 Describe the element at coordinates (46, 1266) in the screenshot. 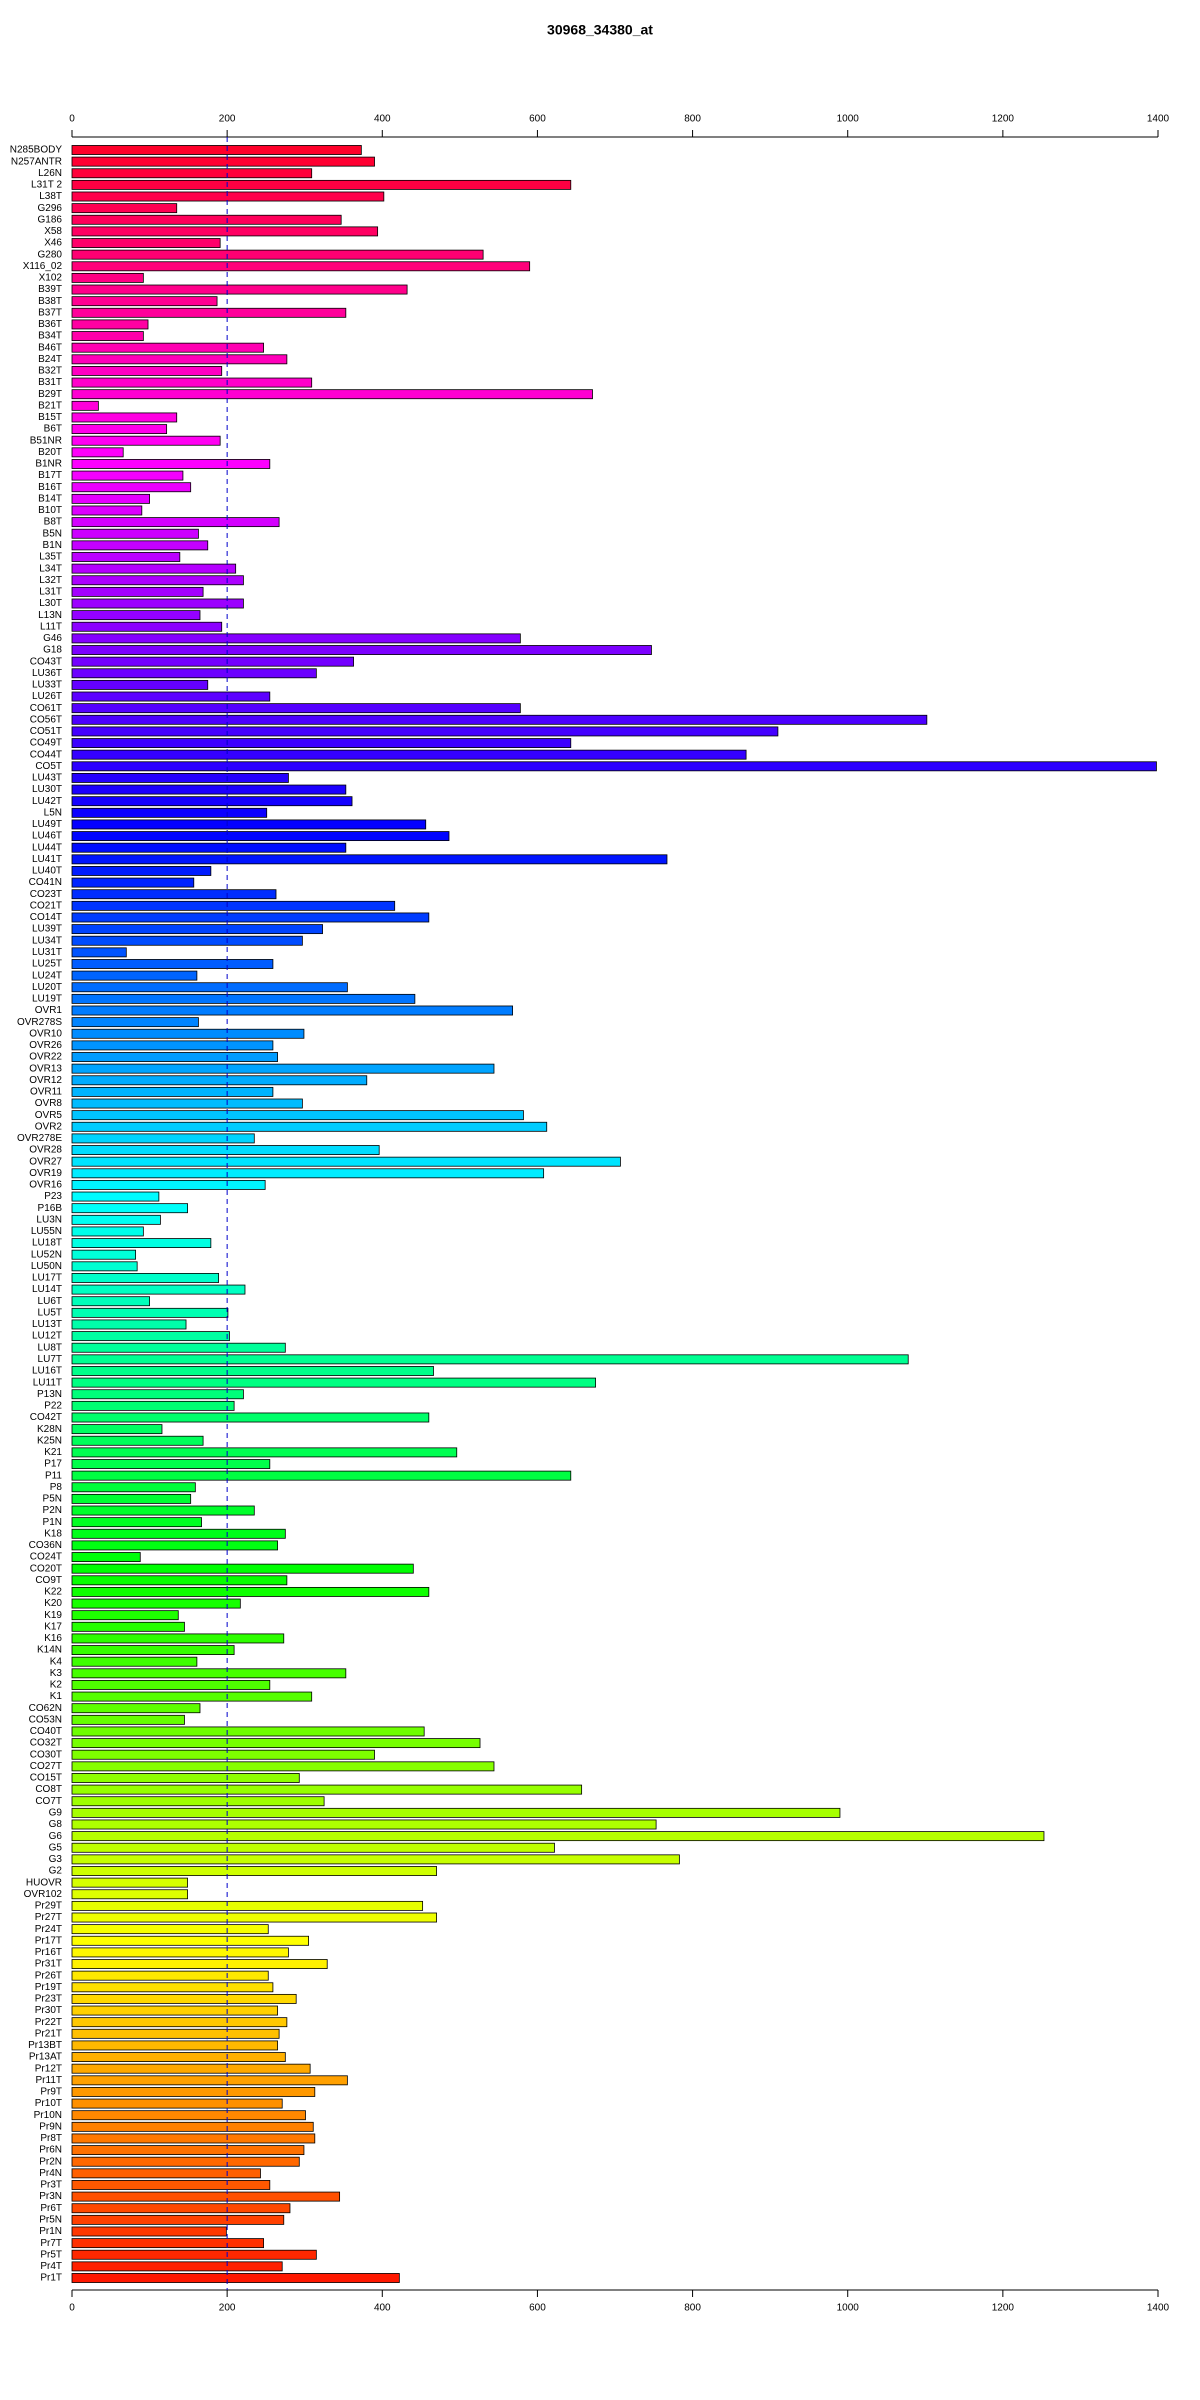

I see `y-tick-label: LU50N` at that location.